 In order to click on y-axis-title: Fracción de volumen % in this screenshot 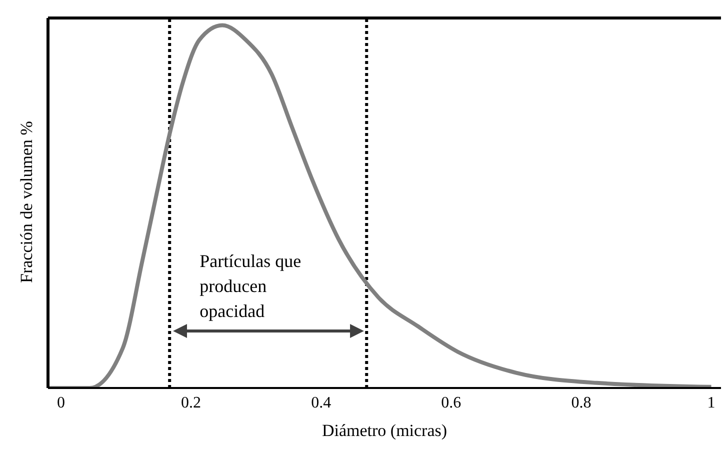, I will do `click(26, 202)`.